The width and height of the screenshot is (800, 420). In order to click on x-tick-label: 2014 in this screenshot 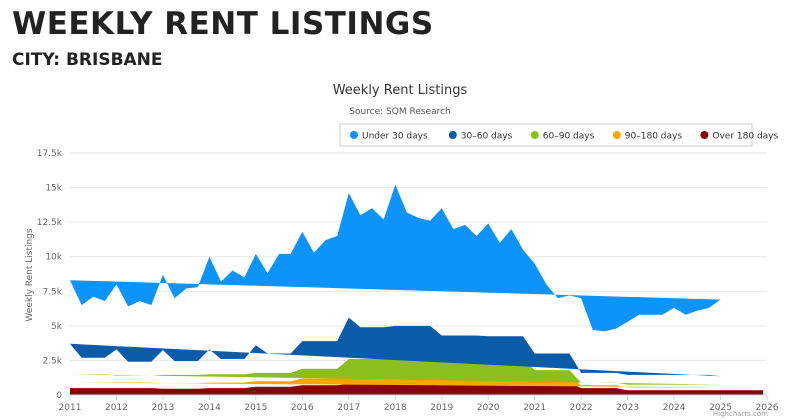, I will do `click(209, 408)`.